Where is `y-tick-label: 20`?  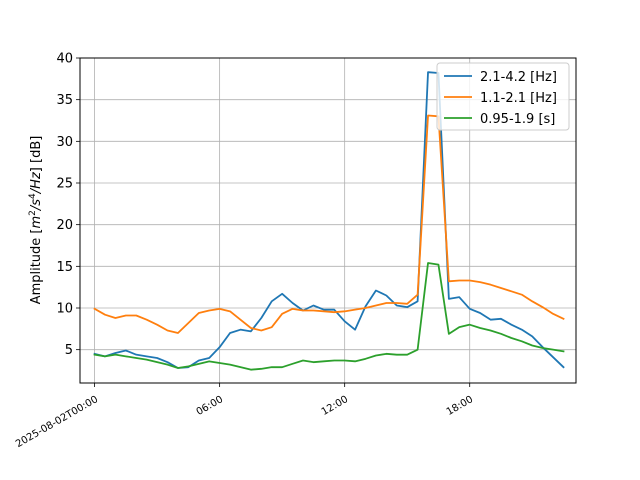 y-tick-label: 20 is located at coordinates (64, 225).